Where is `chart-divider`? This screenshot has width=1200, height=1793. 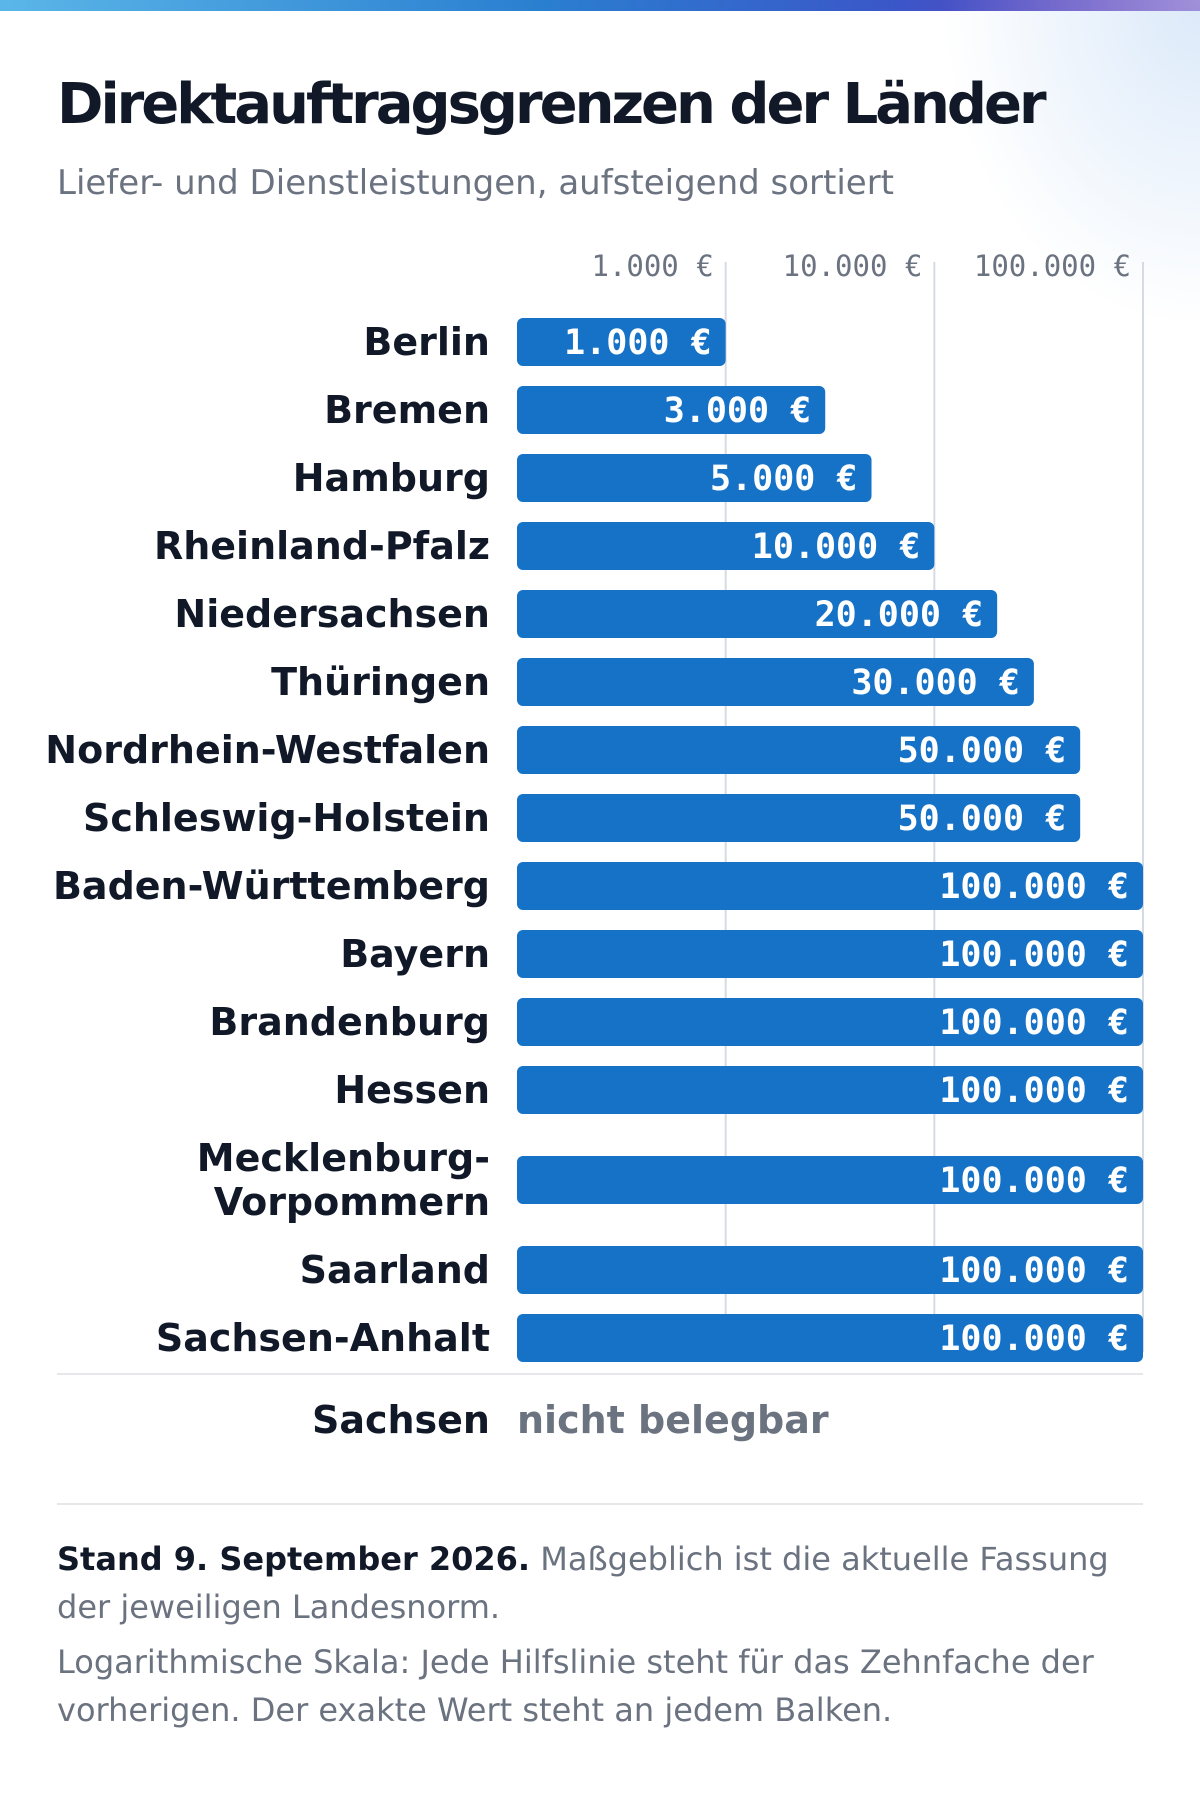
chart-divider is located at coordinates (600, 1374).